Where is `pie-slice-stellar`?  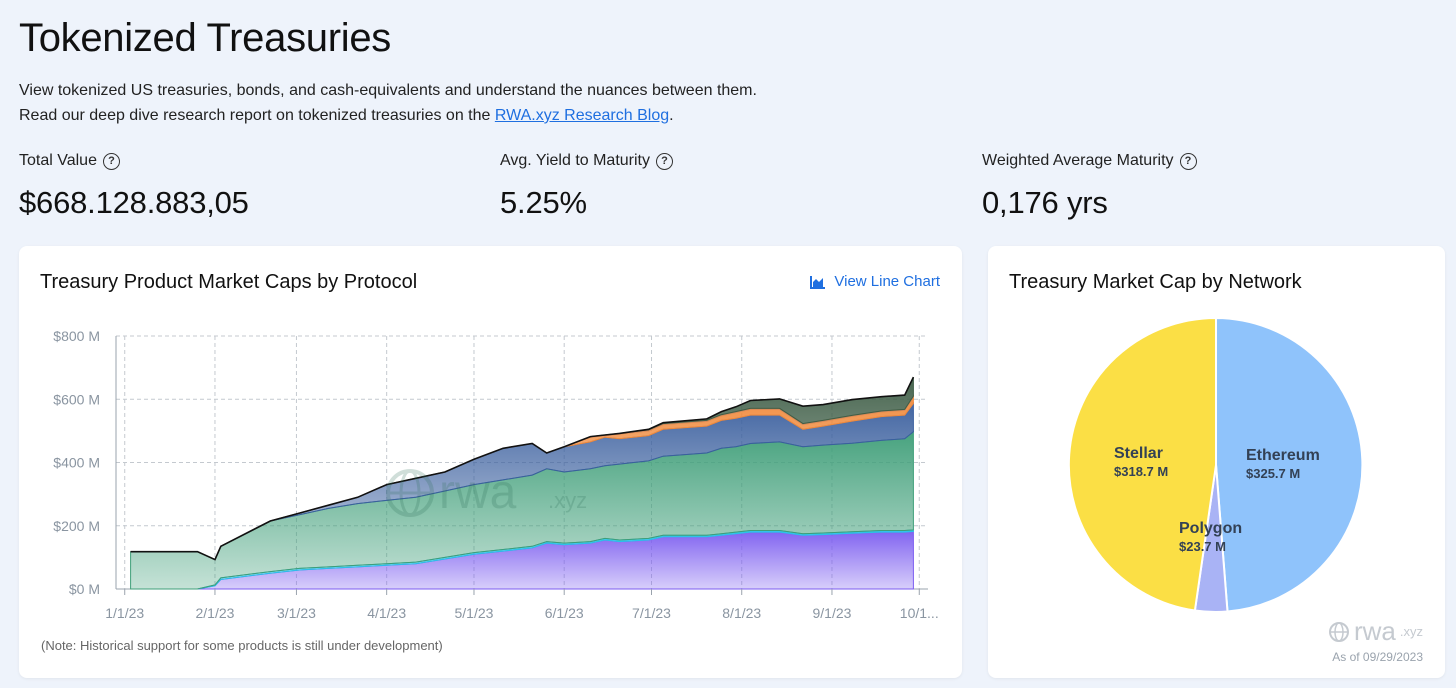 pie-slice-stellar is located at coordinates (1142, 464).